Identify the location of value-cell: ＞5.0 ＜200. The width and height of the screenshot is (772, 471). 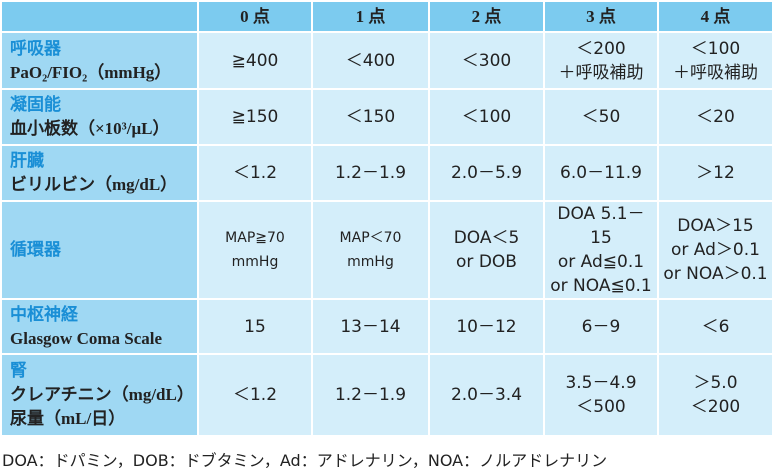
(714, 395).